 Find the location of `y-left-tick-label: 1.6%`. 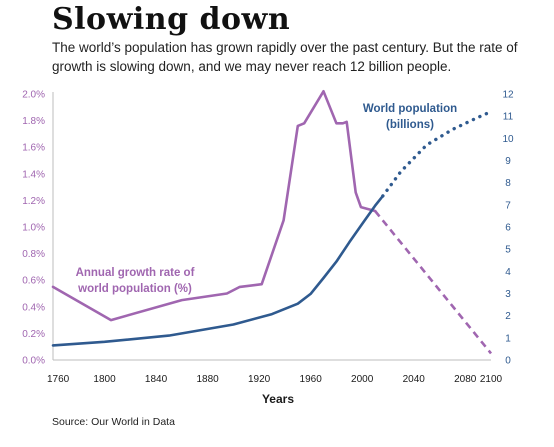

y-left-tick-label: 1.6% is located at coordinates (33, 148).